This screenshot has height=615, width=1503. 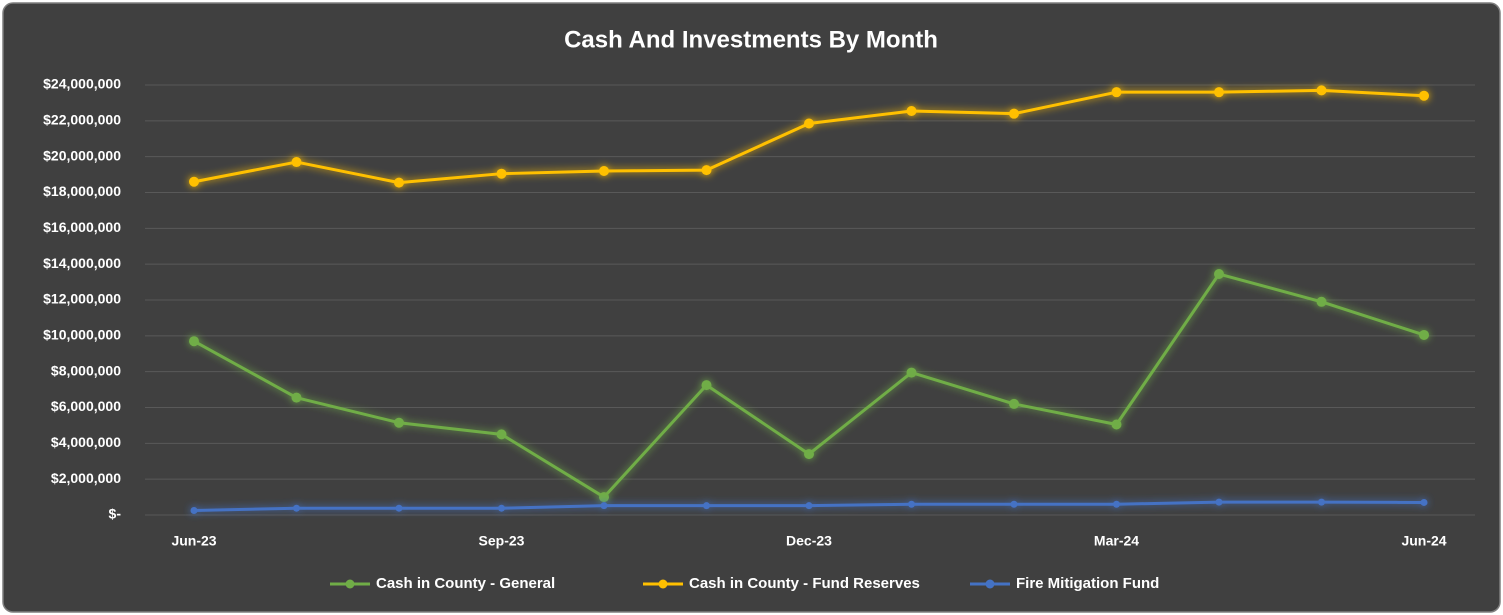 What do you see at coordinates (86, 370) in the screenshot?
I see `y-tick-label: $8,000,000` at bounding box center [86, 370].